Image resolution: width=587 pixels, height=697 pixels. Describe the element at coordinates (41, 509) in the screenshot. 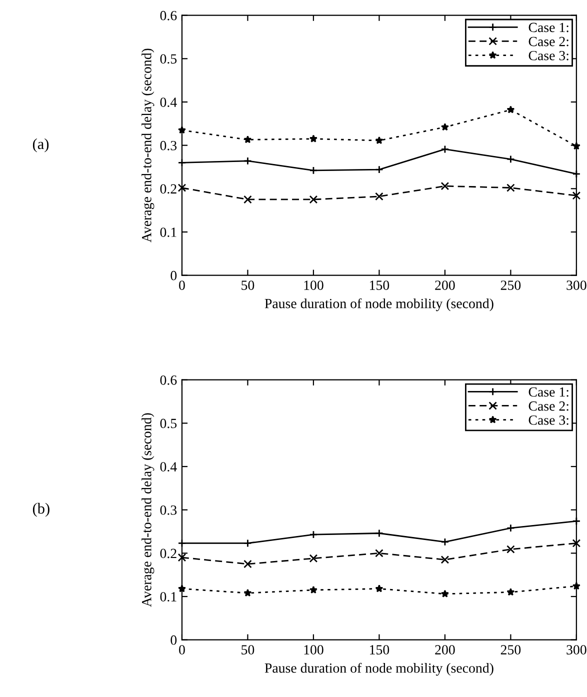

I see `text: (b)` at that location.